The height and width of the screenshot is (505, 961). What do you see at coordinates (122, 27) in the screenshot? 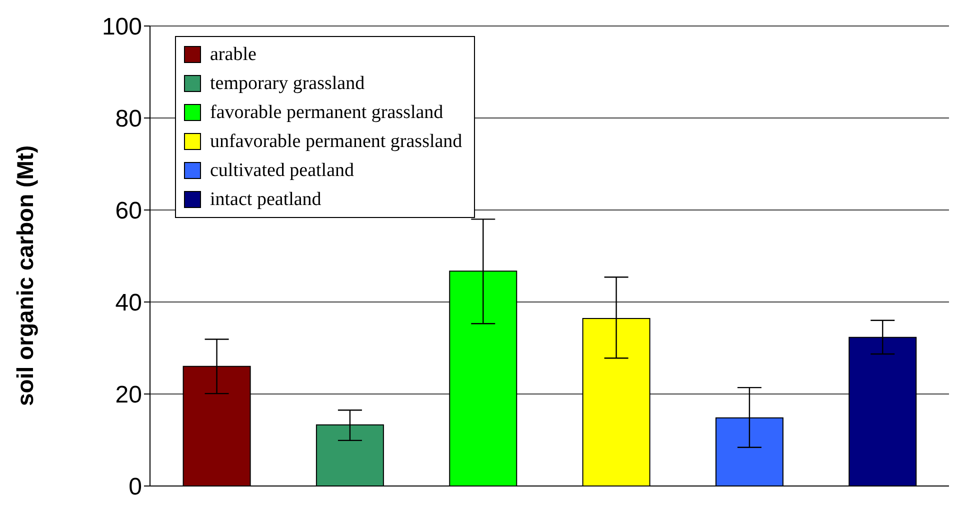
I see `y-tick-label: 100` at bounding box center [122, 27].